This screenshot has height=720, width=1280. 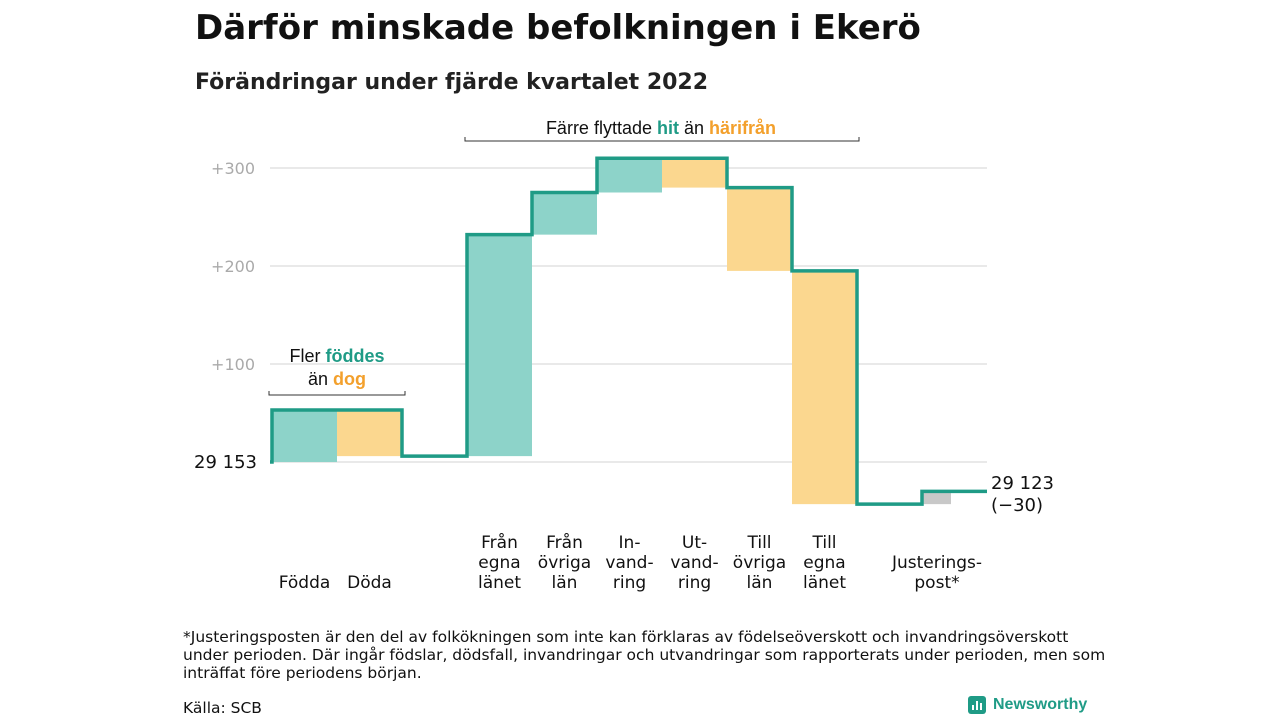 I want to click on category-label: Ut-, so click(x=694, y=543).